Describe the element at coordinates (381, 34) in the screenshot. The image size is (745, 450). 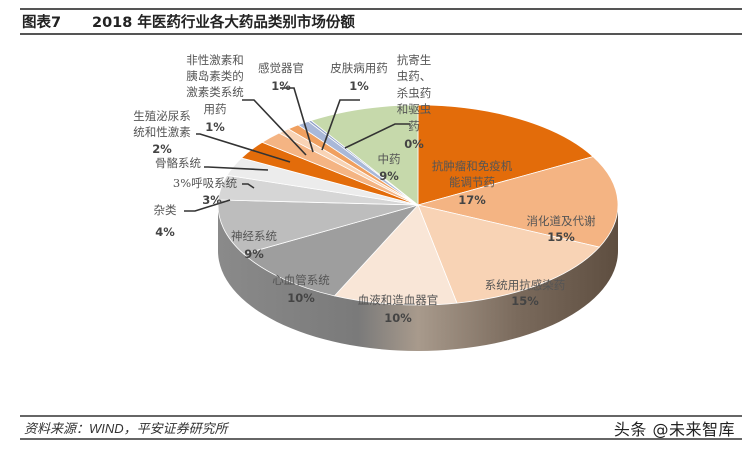
I see `title-rule` at that location.